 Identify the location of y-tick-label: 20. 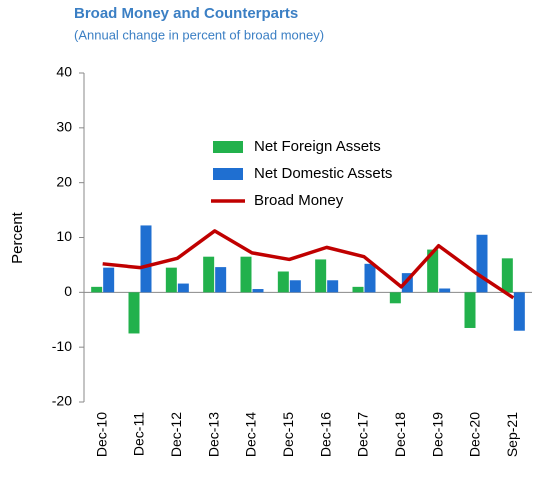
(64, 181).